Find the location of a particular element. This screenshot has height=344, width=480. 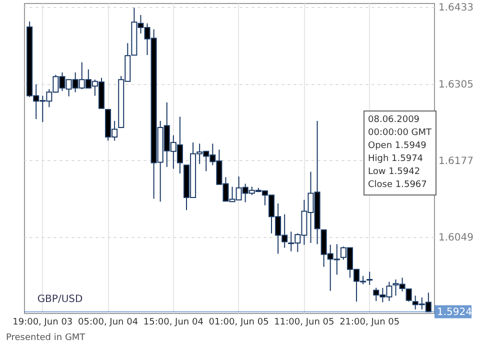

x-tick-label: 01:00, Jun 05 is located at coordinates (238, 323).